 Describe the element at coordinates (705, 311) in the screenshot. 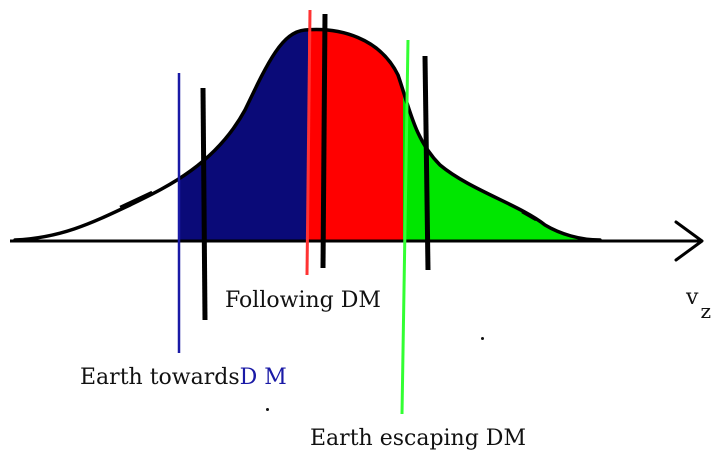

I see `vz-axis-subscript: z` at that location.